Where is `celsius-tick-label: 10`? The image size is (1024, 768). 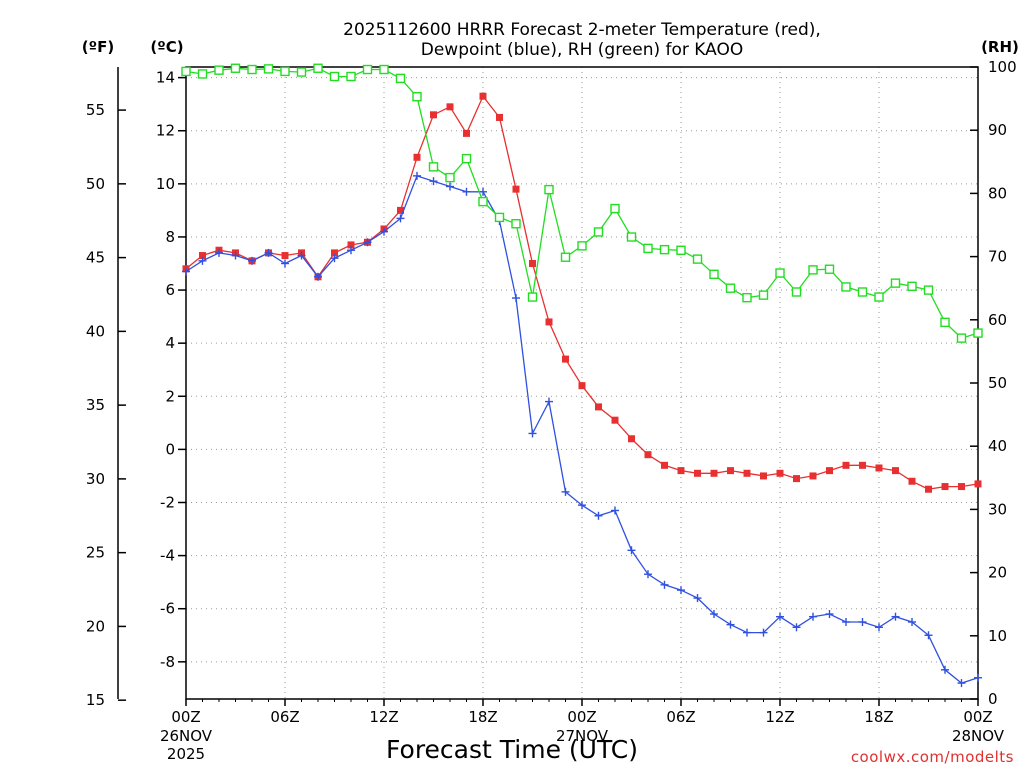 celsius-tick-label: 10 is located at coordinates (165, 184).